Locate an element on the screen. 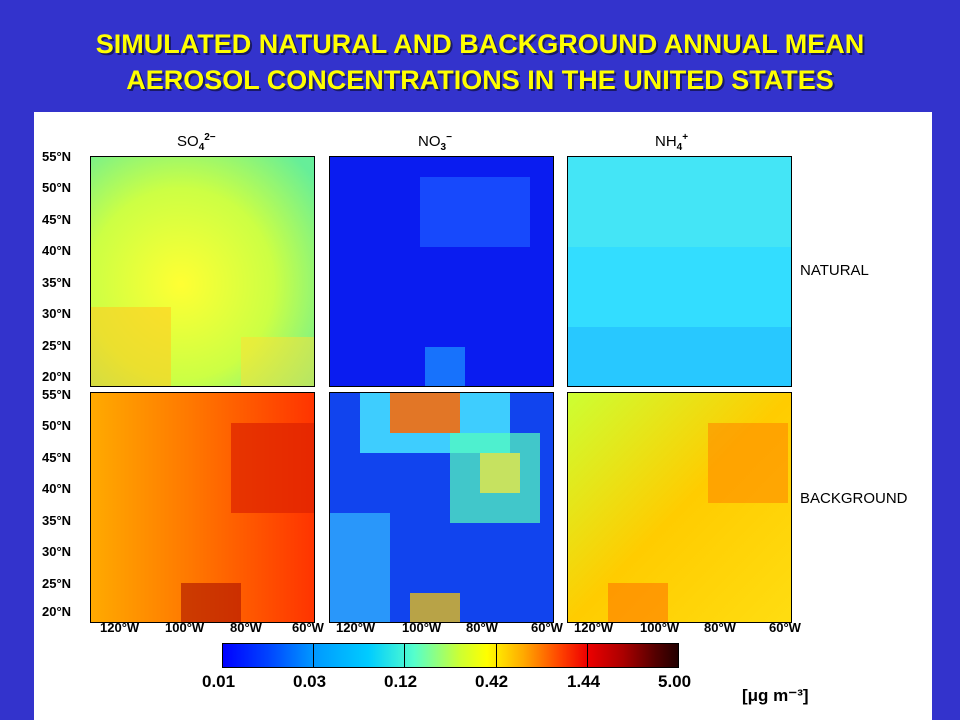 The height and width of the screenshot is (720, 960). row-label-natural: NATURAL is located at coordinates (834, 270).